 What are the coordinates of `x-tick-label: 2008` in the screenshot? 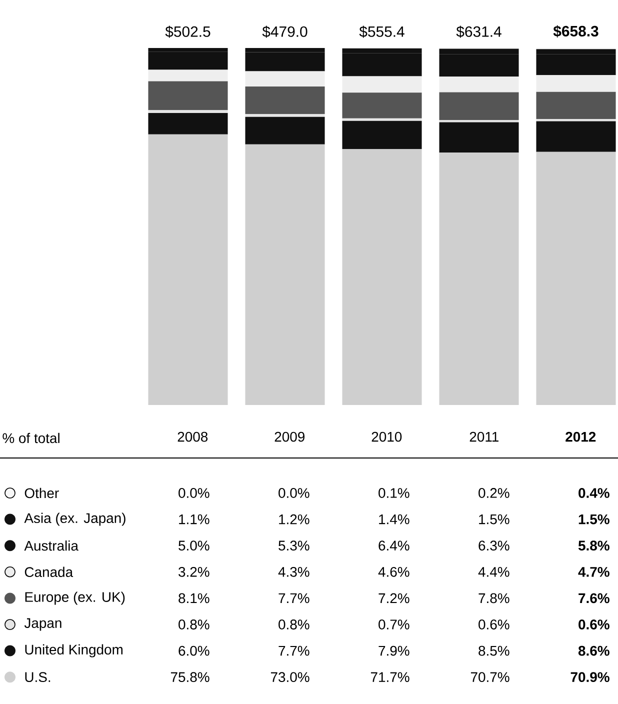 It's located at (193, 437).